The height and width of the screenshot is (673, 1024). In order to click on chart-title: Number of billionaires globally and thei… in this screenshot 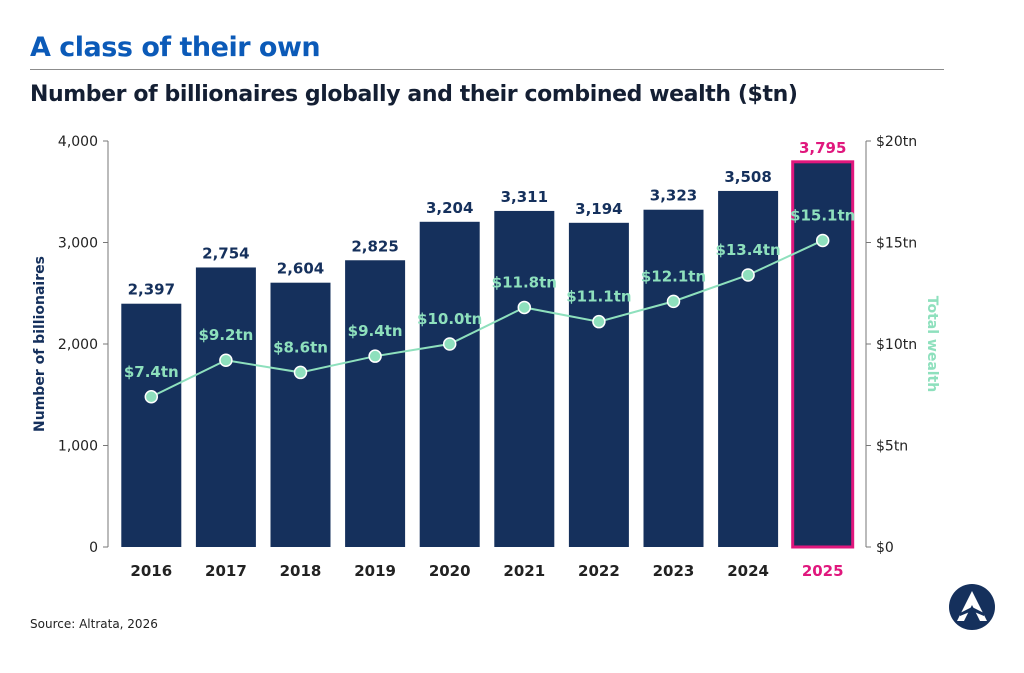, I will do `click(414, 94)`.